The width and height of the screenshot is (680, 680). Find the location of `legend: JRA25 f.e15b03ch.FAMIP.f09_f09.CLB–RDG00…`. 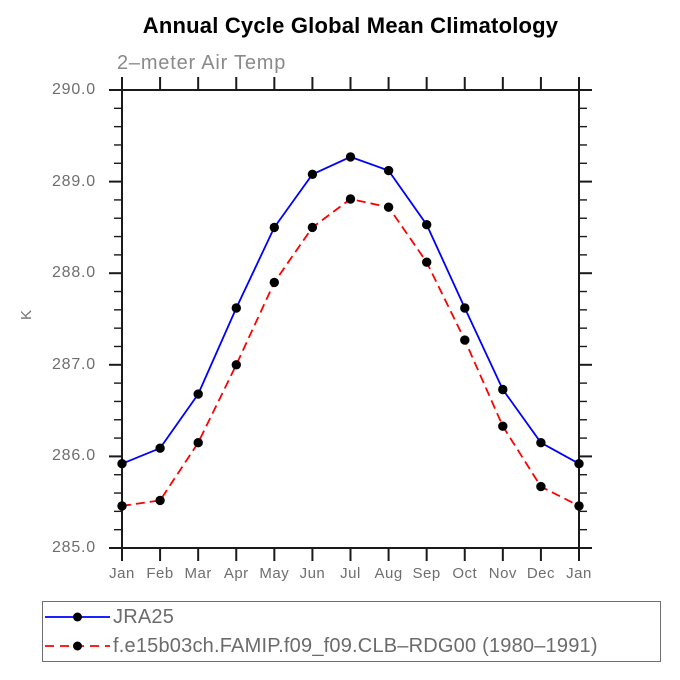

legend: JRA25 f.e15b03ch.FAMIP.f09_f09.CLB–RDG00… is located at coordinates (351, 631).